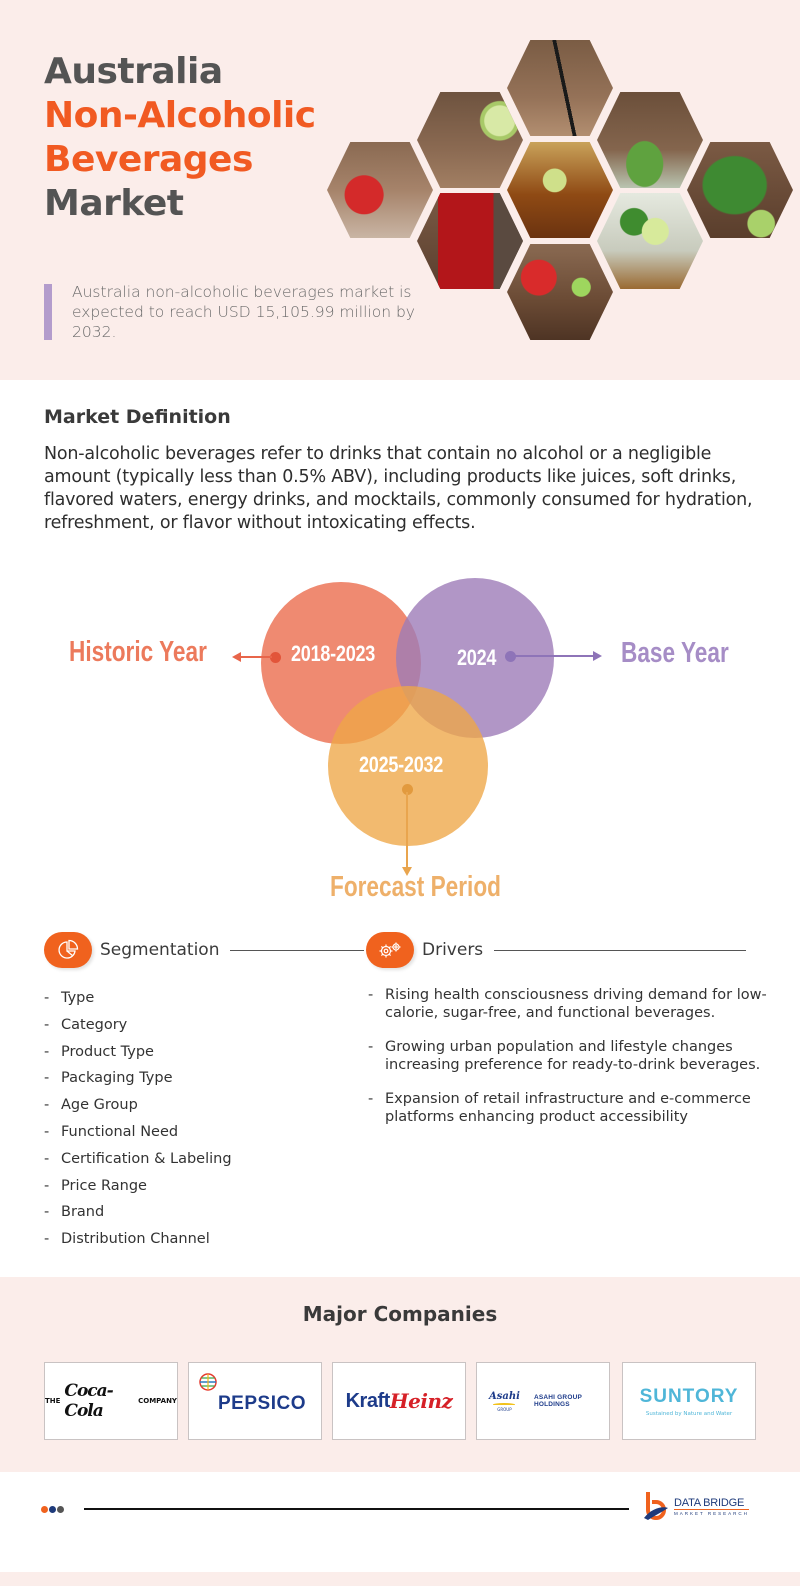 Image resolution: width=800 pixels, height=1586 pixels. I want to click on segmentation-header: Segmentation, so click(131, 950).